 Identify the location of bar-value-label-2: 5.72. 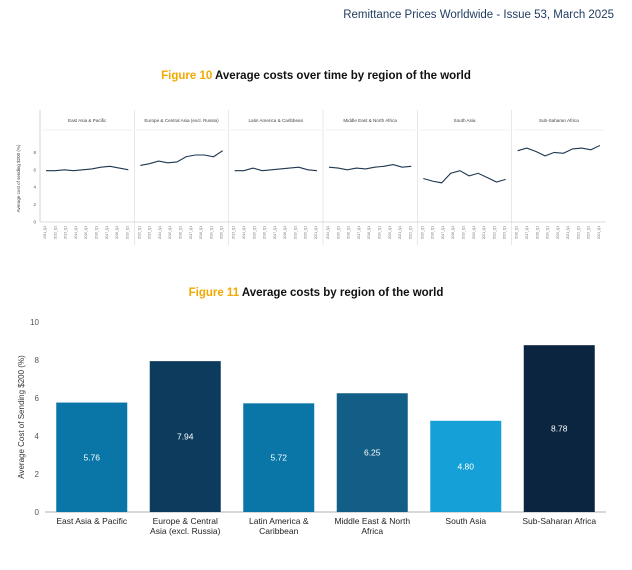
(278, 458).